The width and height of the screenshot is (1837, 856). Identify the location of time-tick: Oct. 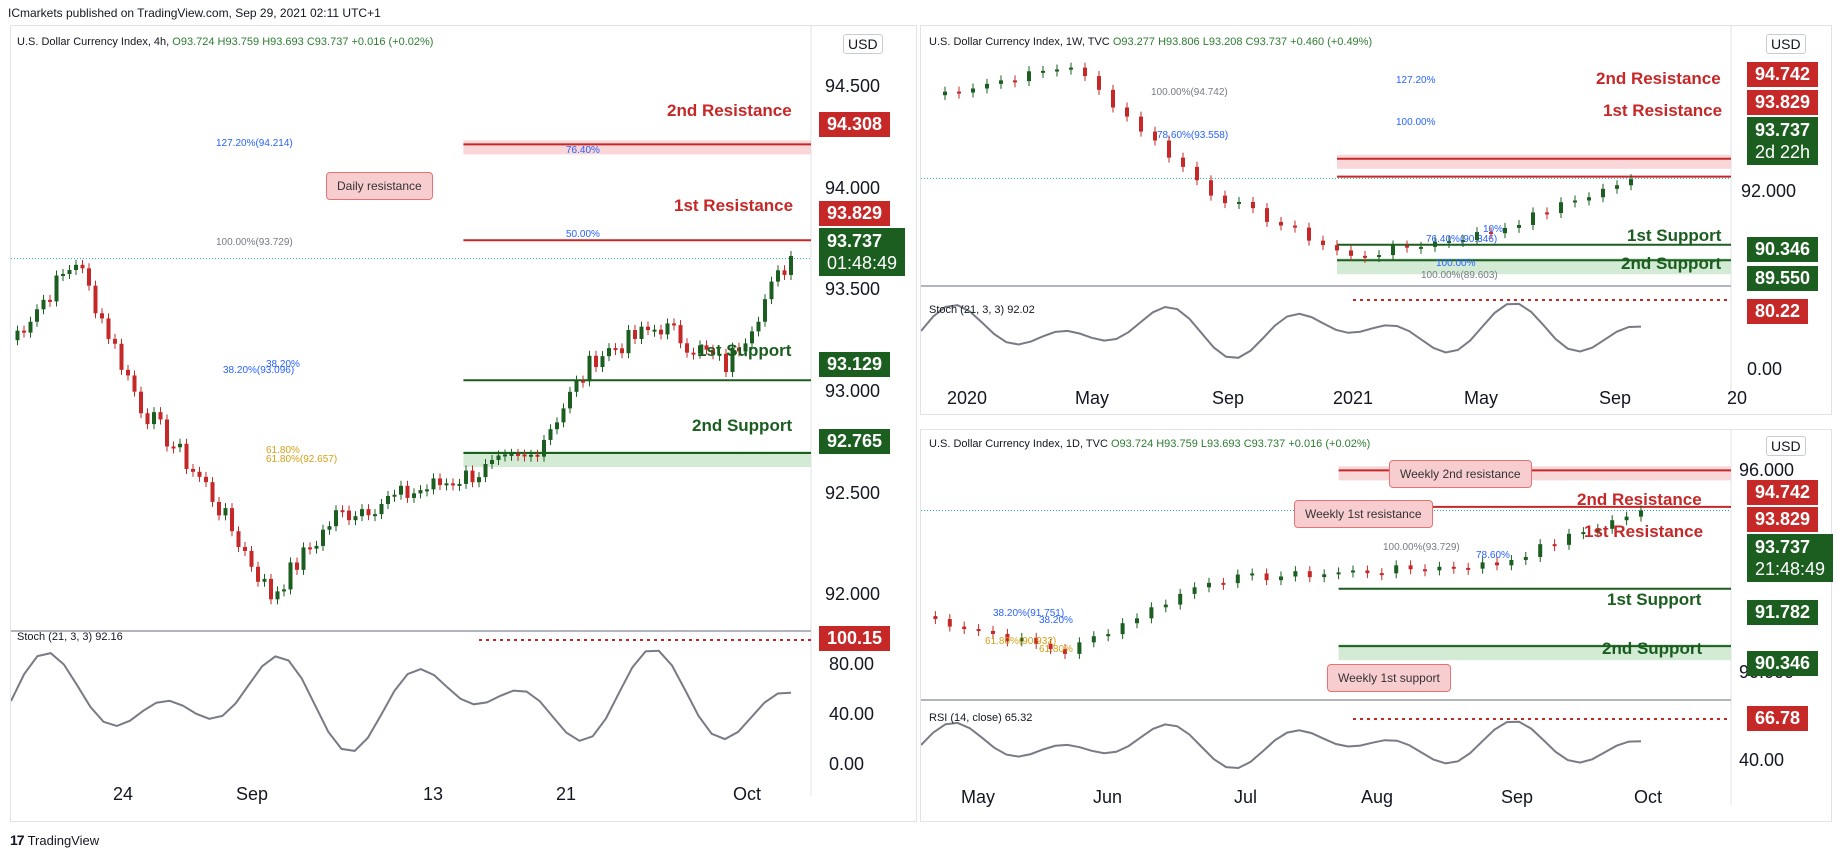
(747, 794).